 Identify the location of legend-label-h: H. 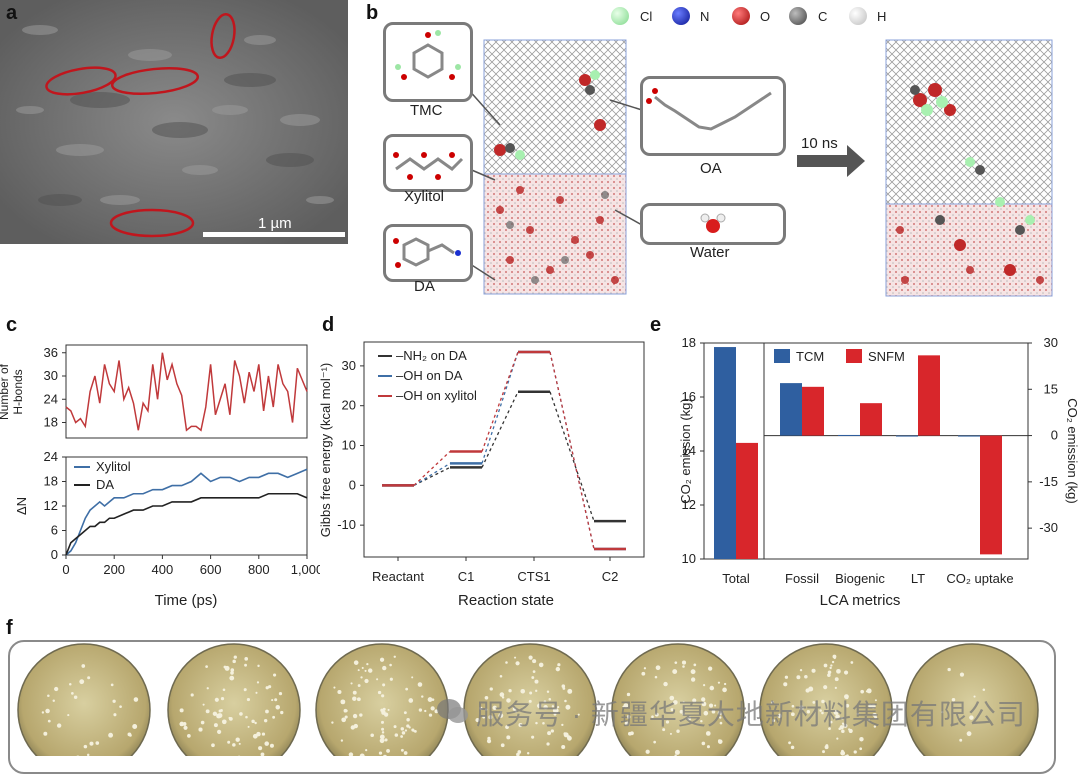
(881, 16).